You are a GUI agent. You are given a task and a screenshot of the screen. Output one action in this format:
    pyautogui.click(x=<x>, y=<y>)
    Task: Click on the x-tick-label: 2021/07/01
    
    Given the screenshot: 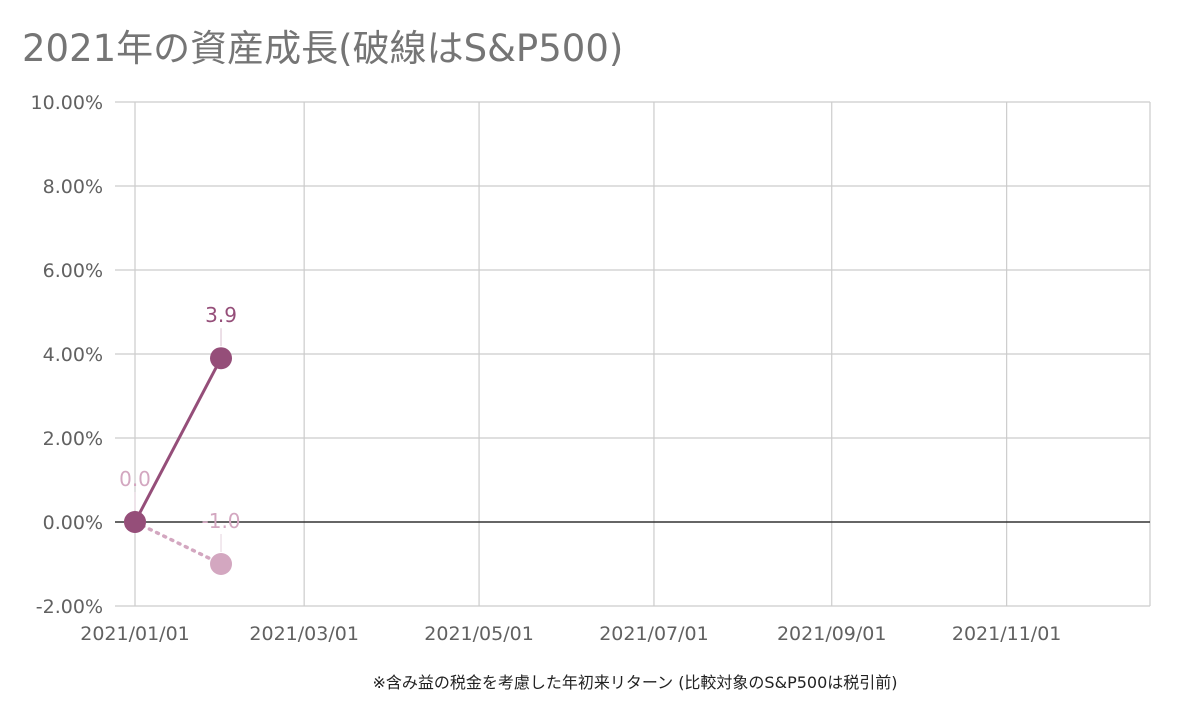 What is the action you would take?
    pyautogui.click(x=654, y=634)
    